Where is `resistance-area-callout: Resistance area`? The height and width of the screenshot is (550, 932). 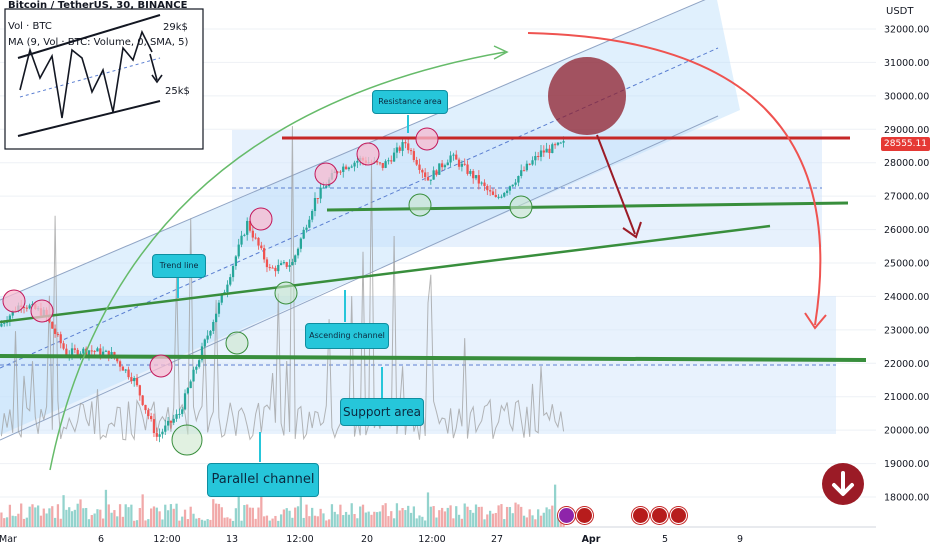 resistance-area-callout: Resistance area is located at coordinates (410, 102).